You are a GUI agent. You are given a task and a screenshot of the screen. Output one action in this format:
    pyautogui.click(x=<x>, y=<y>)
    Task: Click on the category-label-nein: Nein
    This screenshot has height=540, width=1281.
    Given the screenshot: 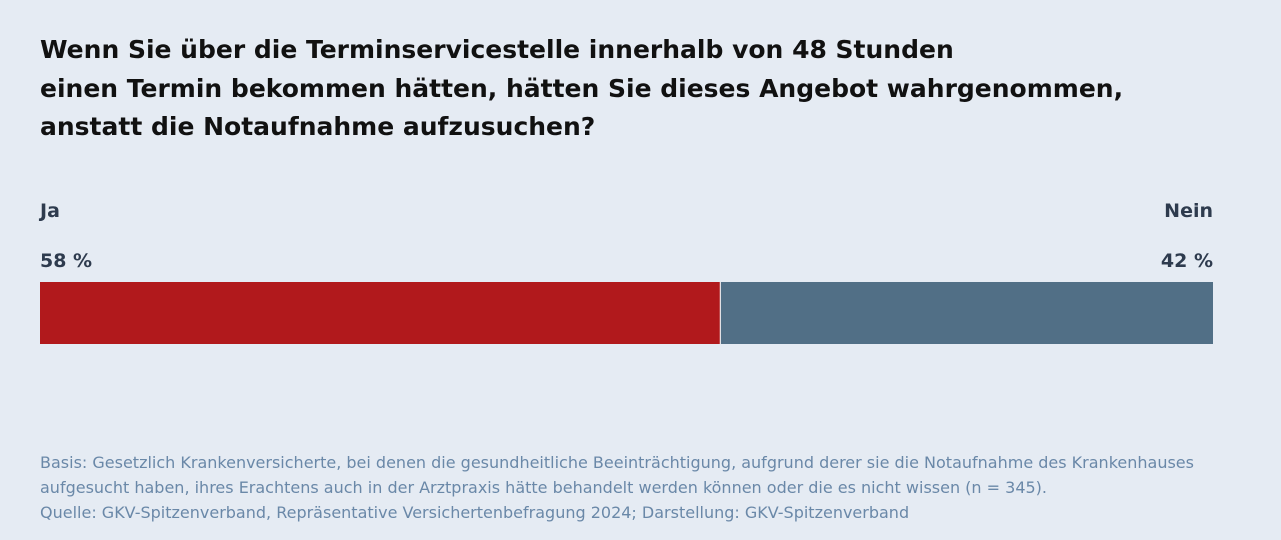 What is the action you would take?
    pyautogui.click(x=1188, y=211)
    